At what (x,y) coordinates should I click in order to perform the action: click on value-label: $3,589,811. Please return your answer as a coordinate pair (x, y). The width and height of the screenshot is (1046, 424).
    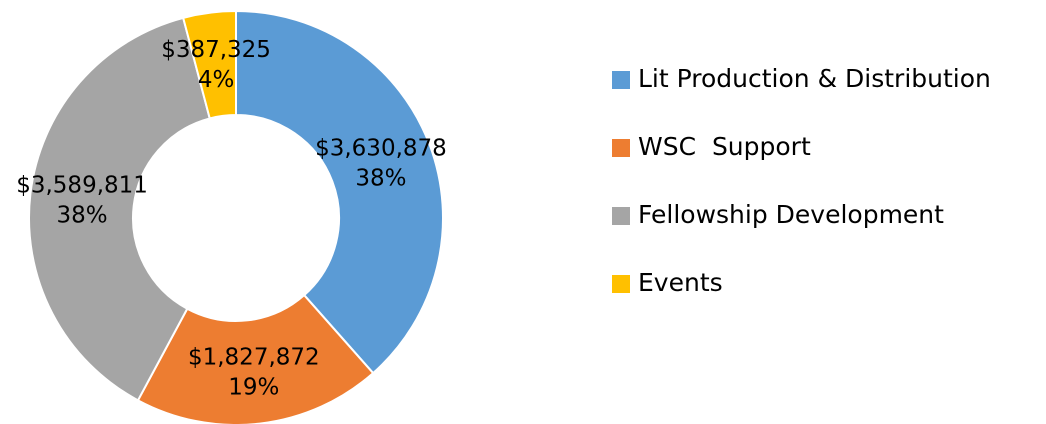
    Looking at the image, I should click on (82, 185).